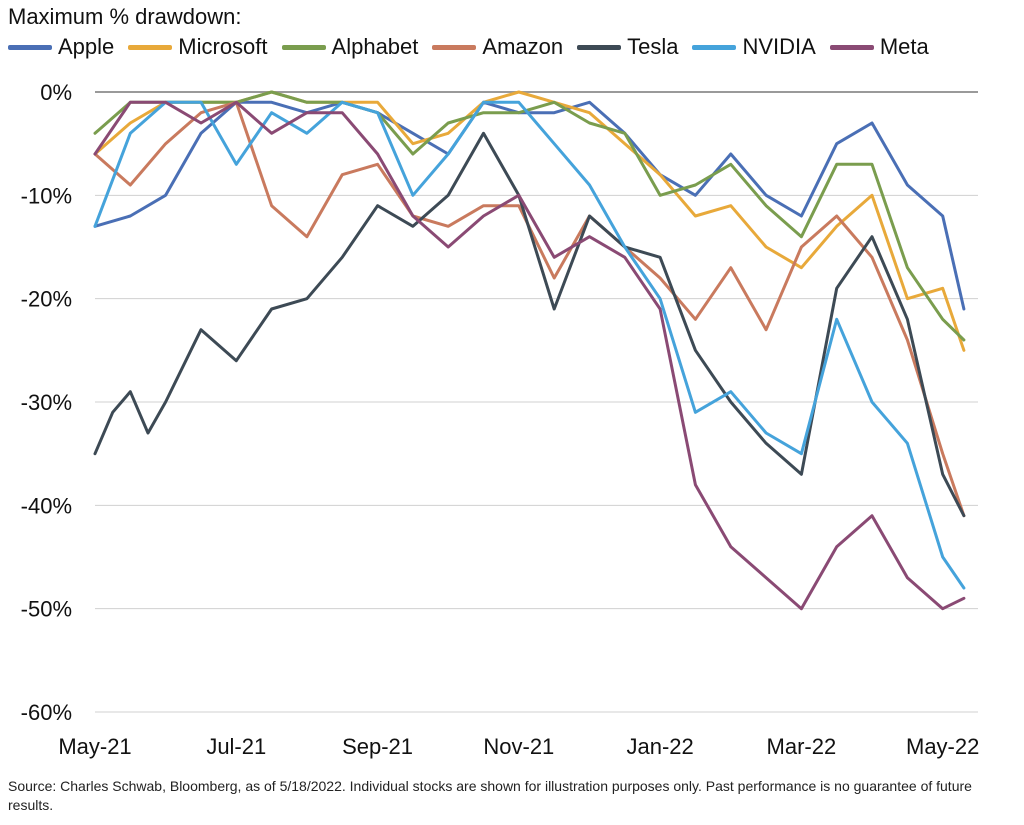 The width and height of the screenshot is (1024, 825). I want to click on legend-item-tesla: Tesla, so click(627, 47).